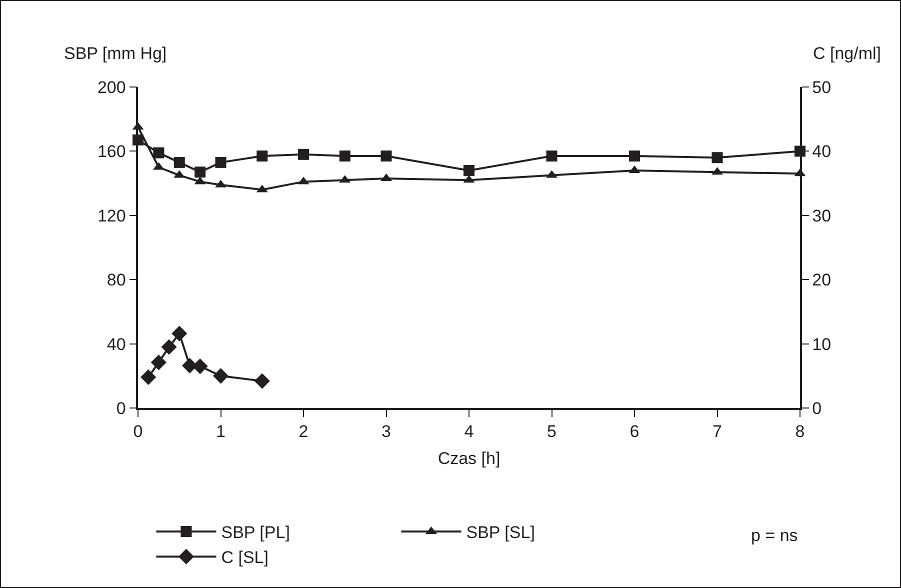  Describe the element at coordinates (847, 53) in the screenshot. I see `y2-axis-title: C [ng/ml]` at that location.